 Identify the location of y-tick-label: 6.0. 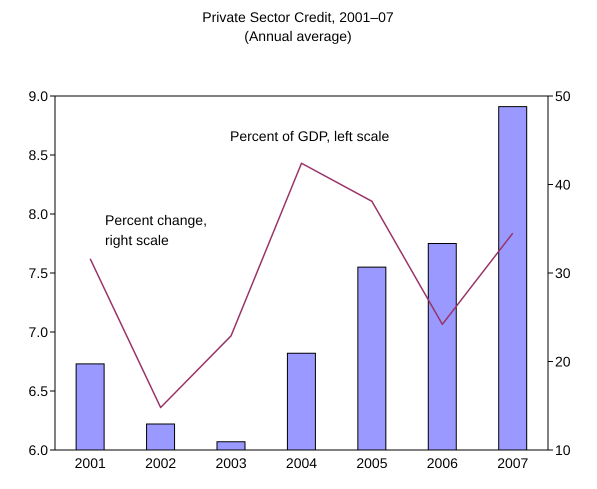
(38, 450).